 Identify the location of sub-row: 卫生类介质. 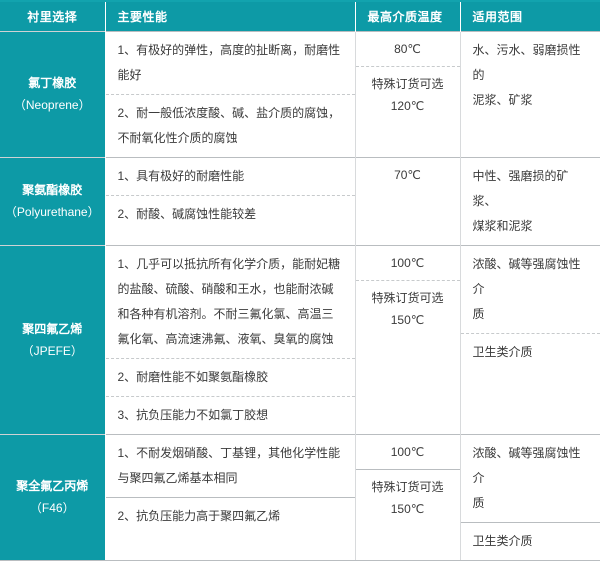
(530, 541).